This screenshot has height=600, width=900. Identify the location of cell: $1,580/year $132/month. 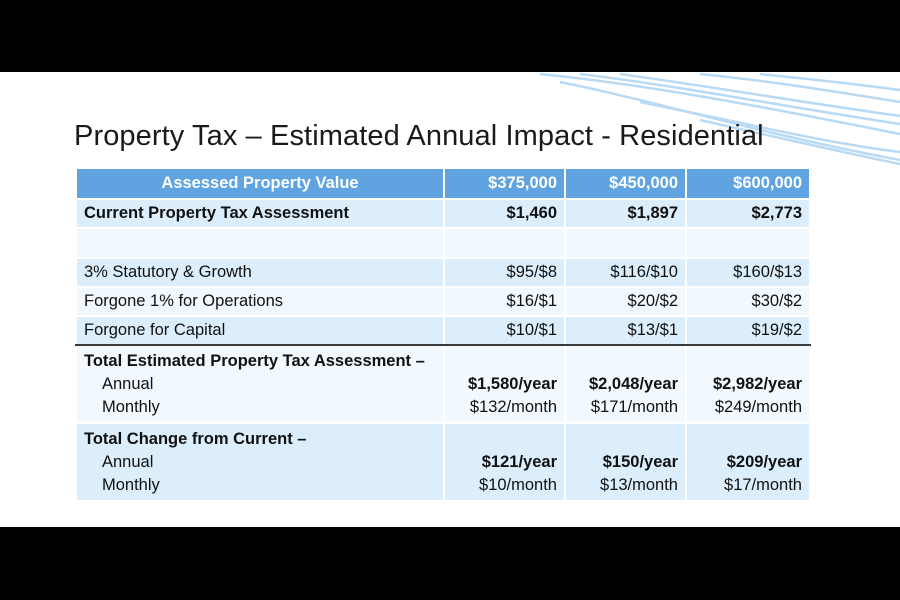
(504, 384).